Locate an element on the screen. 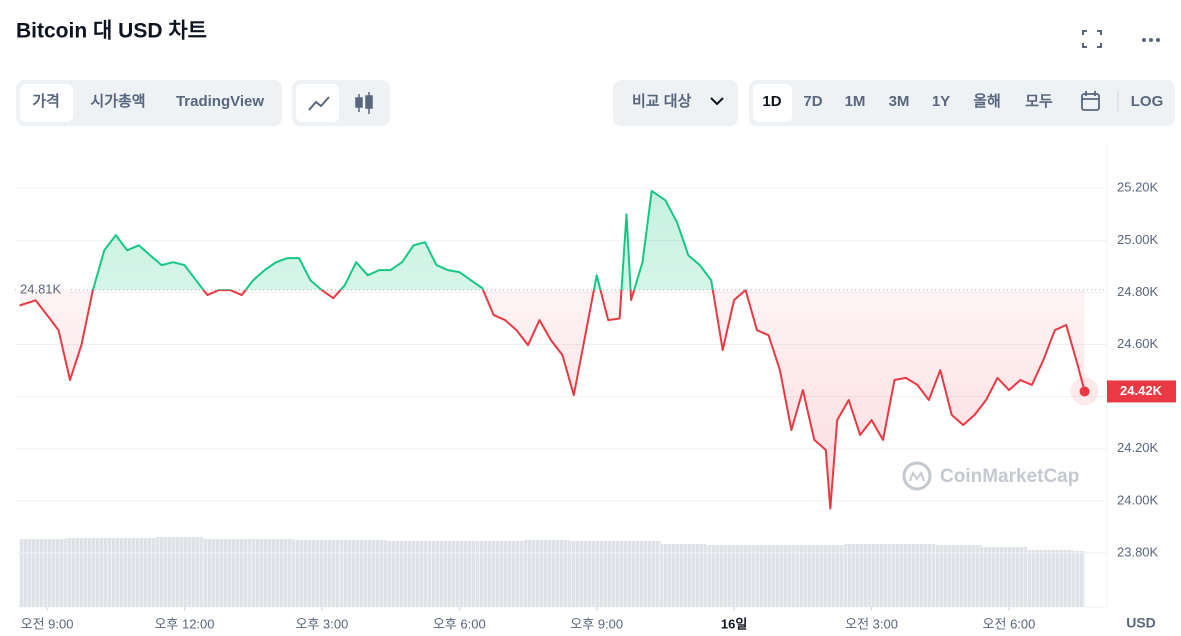 The height and width of the screenshot is (636, 1181). last-label: 24.42K is located at coordinates (1141, 390).